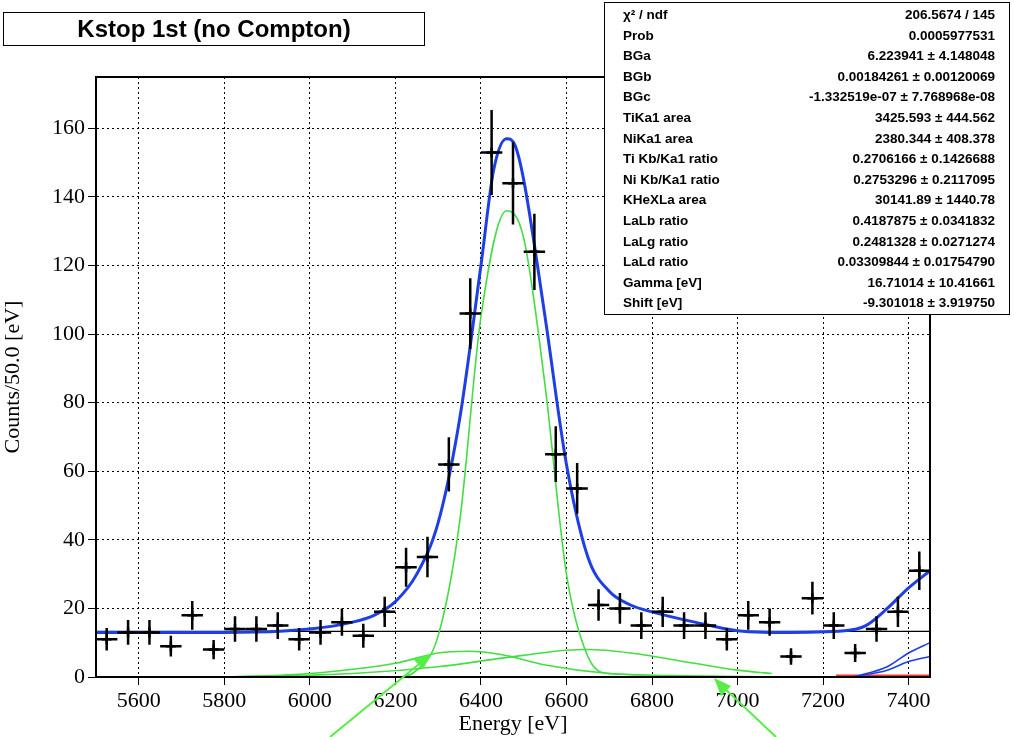 Image resolution: width=1014 pixels, height=737 pixels. I want to click on x-tick-label: 7400, so click(908, 699).